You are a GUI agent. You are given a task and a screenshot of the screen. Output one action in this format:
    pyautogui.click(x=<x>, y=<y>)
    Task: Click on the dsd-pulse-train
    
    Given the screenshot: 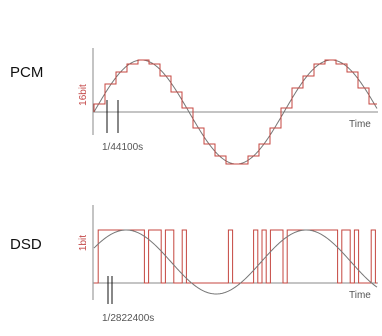 What is the action you would take?
    pyautogui.click(x=235, y=256)
    